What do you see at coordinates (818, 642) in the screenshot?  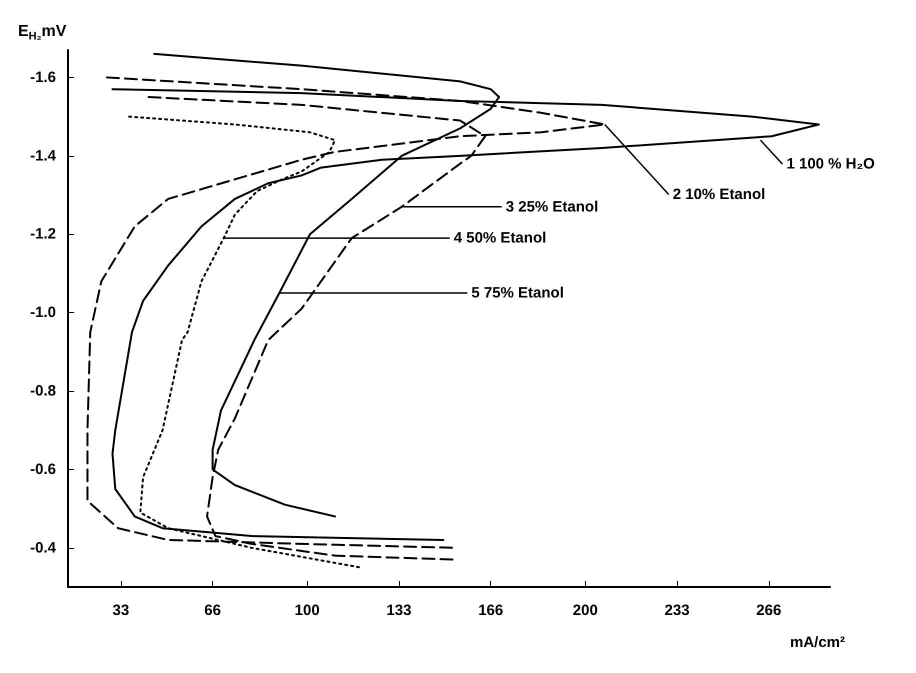 I see `x-axis-title: mA/cm²` at bounding box center [818, 642].